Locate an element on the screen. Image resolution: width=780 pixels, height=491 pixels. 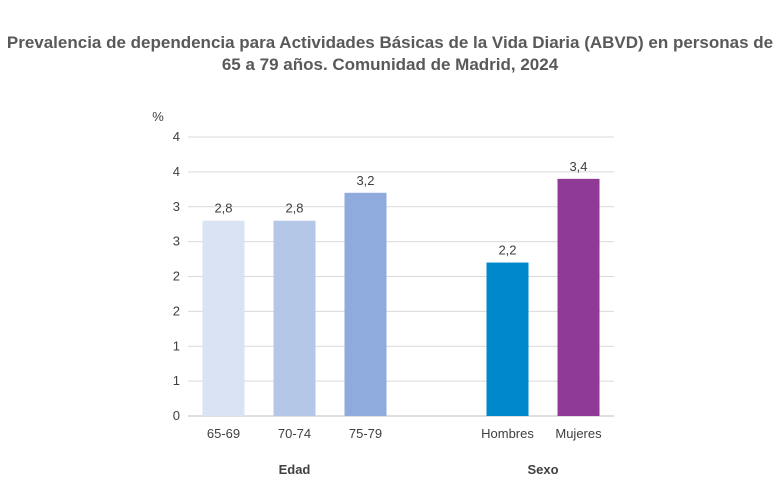
group-label: Sexo is located at coordinates (542, 469).